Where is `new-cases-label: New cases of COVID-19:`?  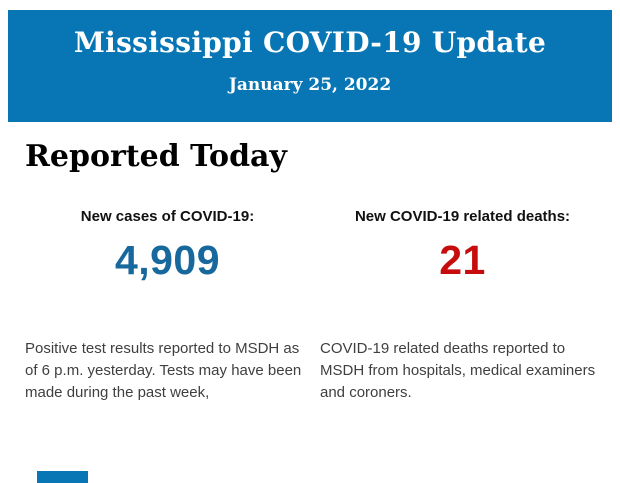 new-cases-label: New cases of COVID-19: is located at coordinates (167, 216).